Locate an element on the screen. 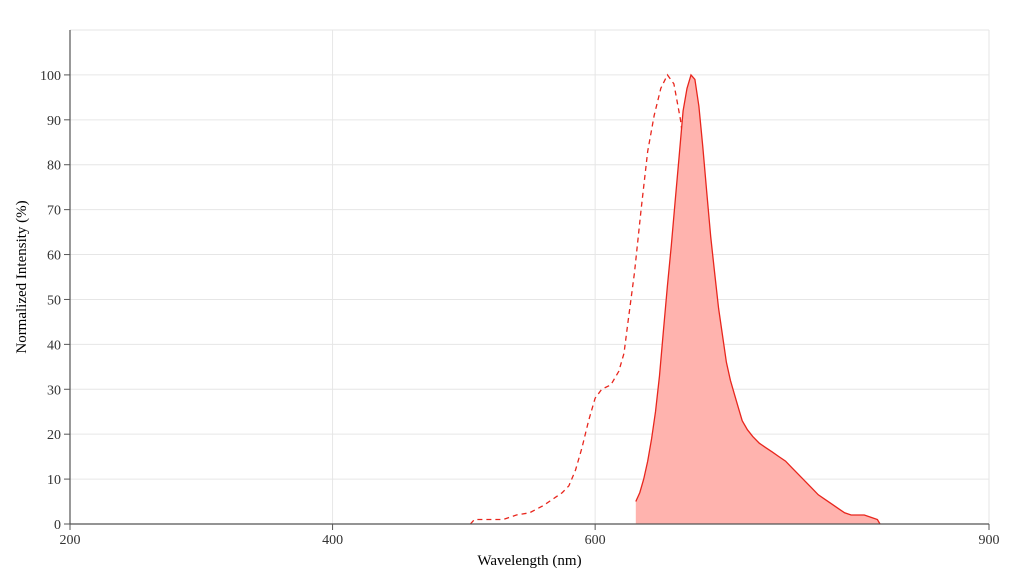  x-axis-title: Wavelength (nm) is located at coordinates (529, 561).